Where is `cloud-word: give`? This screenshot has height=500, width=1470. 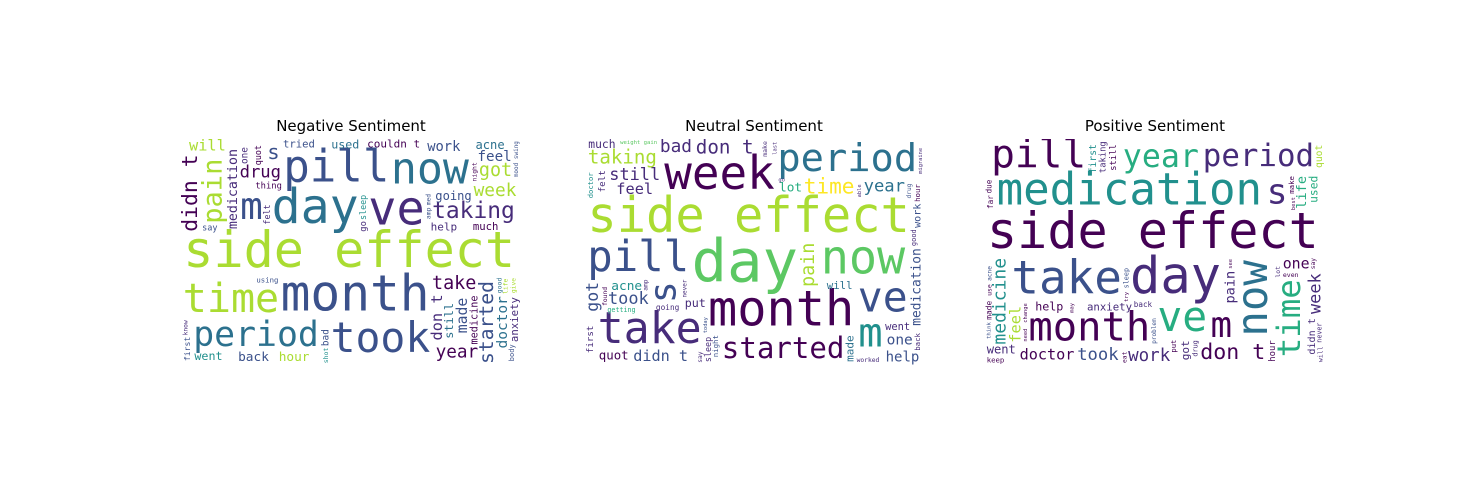 cloud-word: give is located at coordinates (514, 285).